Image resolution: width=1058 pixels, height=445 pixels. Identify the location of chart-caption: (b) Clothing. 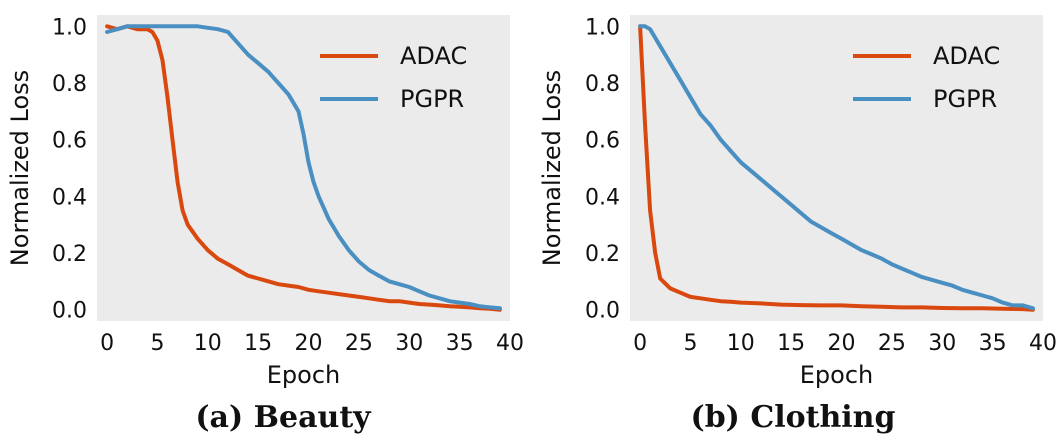
(793, 417).